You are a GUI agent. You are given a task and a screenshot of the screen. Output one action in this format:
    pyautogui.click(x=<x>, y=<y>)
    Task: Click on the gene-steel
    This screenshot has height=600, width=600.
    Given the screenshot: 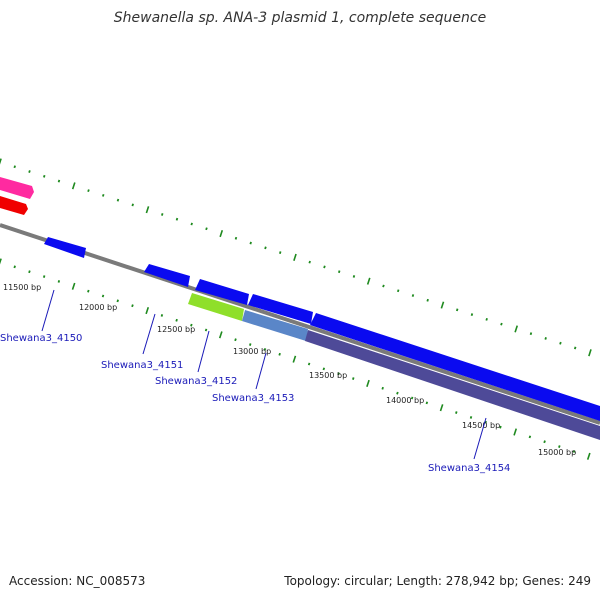 What is the action you would take?
    pyautogui.click(x=275, y=325)
    